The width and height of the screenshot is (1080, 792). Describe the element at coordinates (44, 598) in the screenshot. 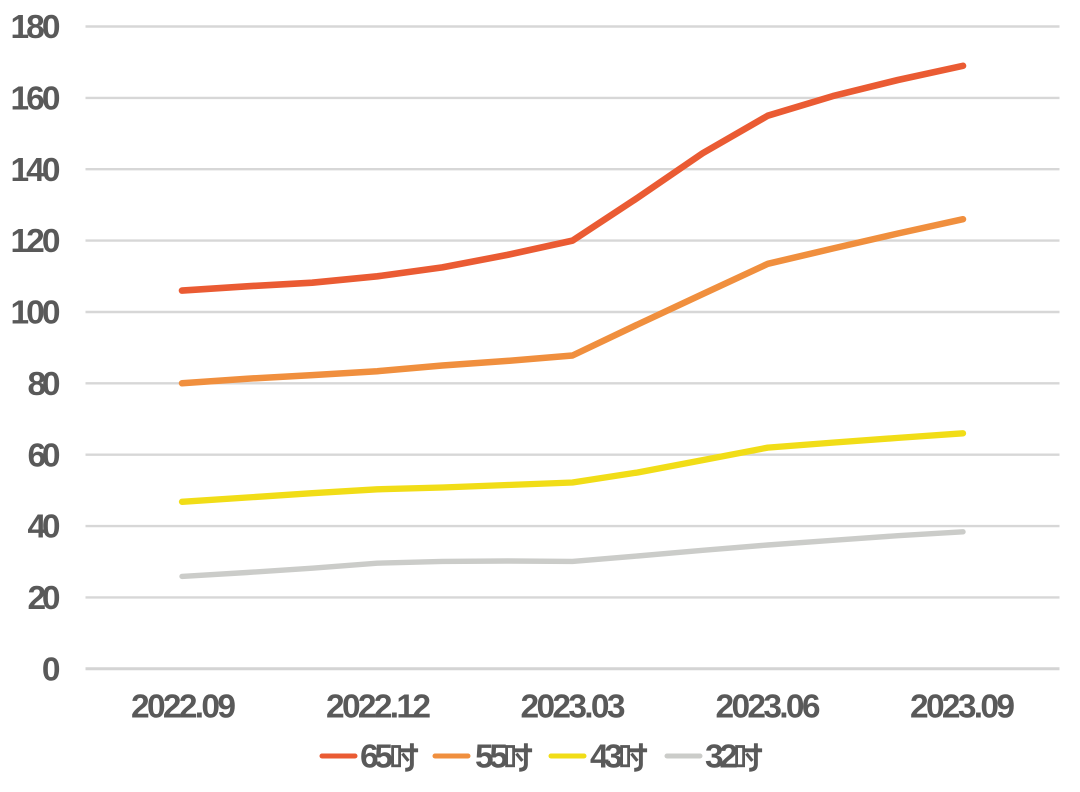

I see `svg-text: 20` at that location.